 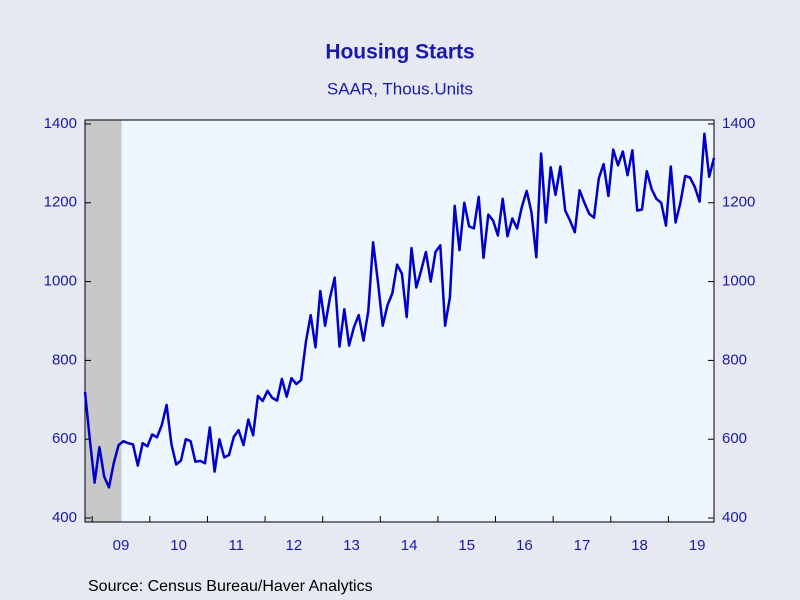 I want to click on x-tick-label: 10, so click(x=178, y=545).